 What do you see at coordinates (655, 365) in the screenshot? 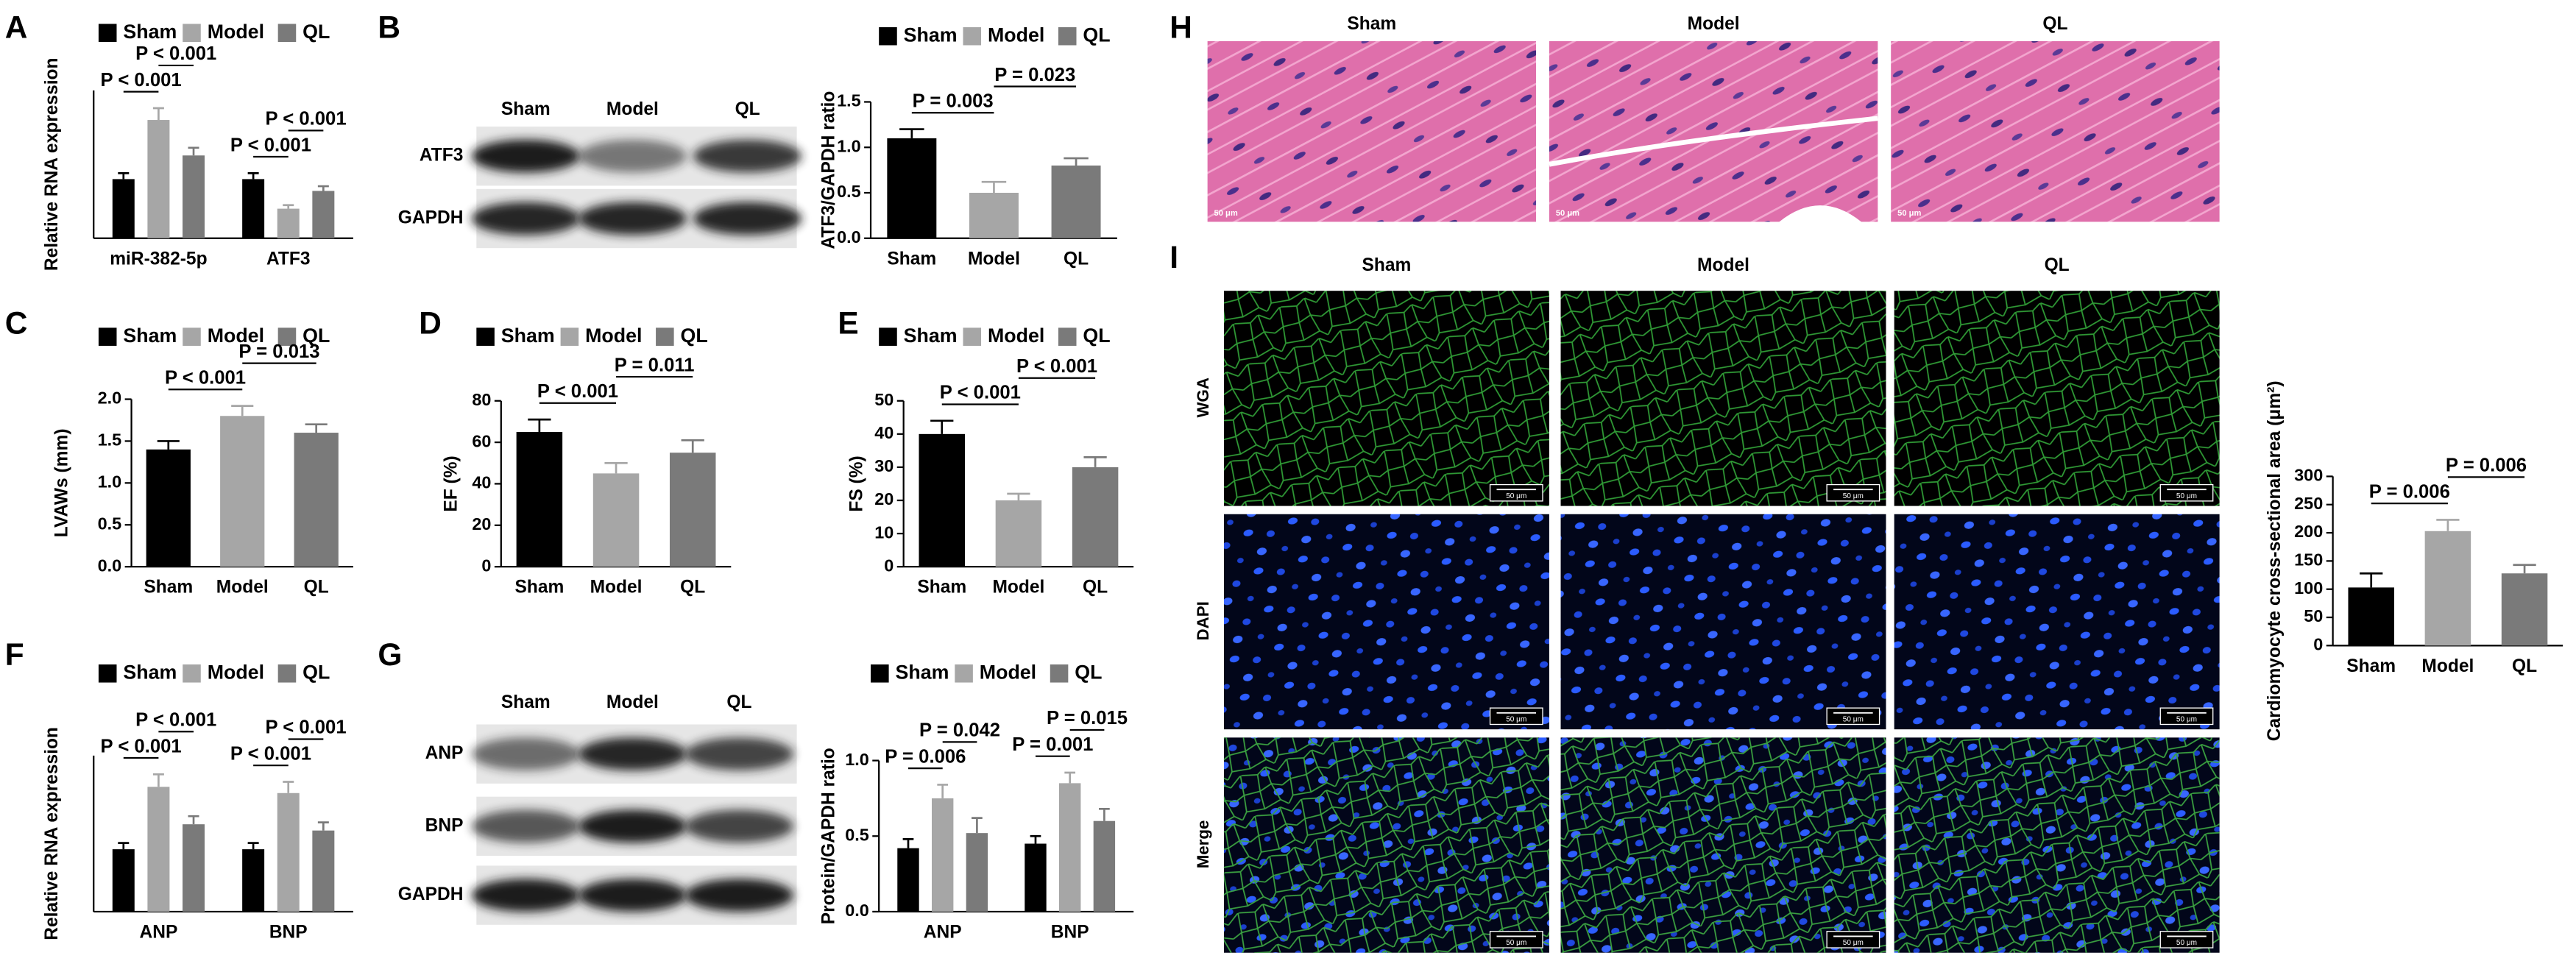
I see `significance-label: P = 0.011` at bounding box center [655, 365].